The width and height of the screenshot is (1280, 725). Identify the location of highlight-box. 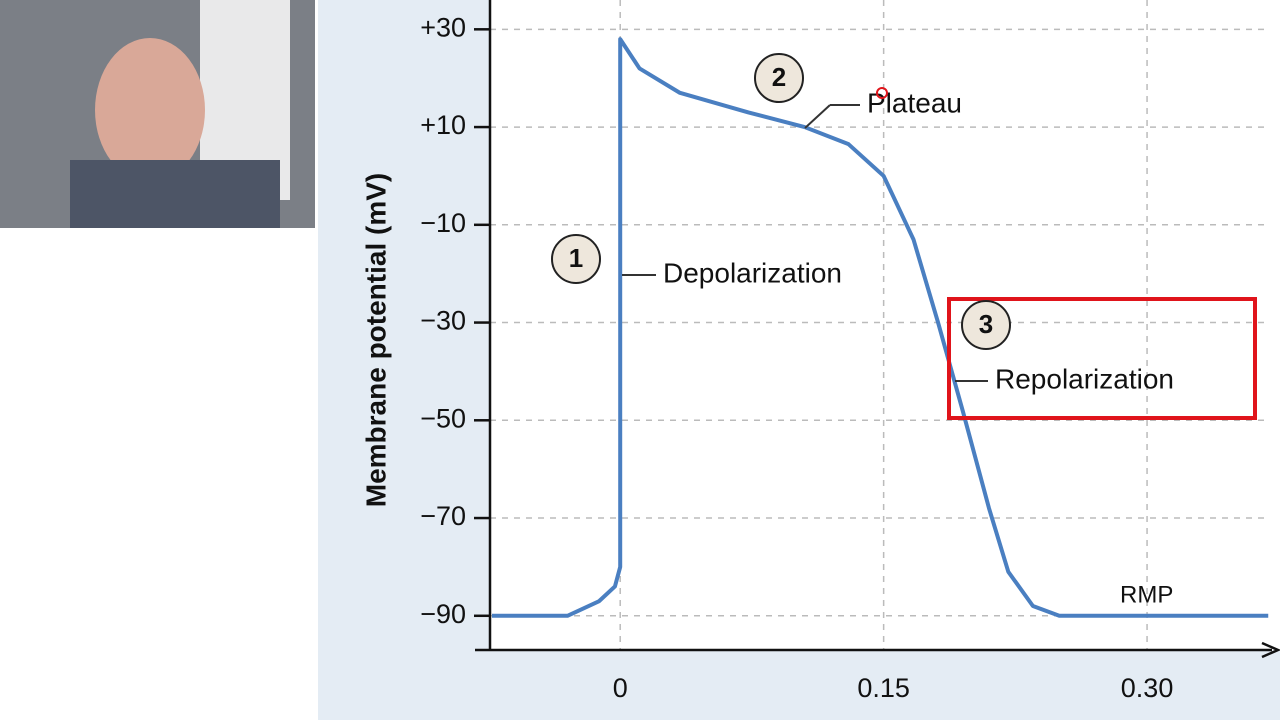
(1102, 358).